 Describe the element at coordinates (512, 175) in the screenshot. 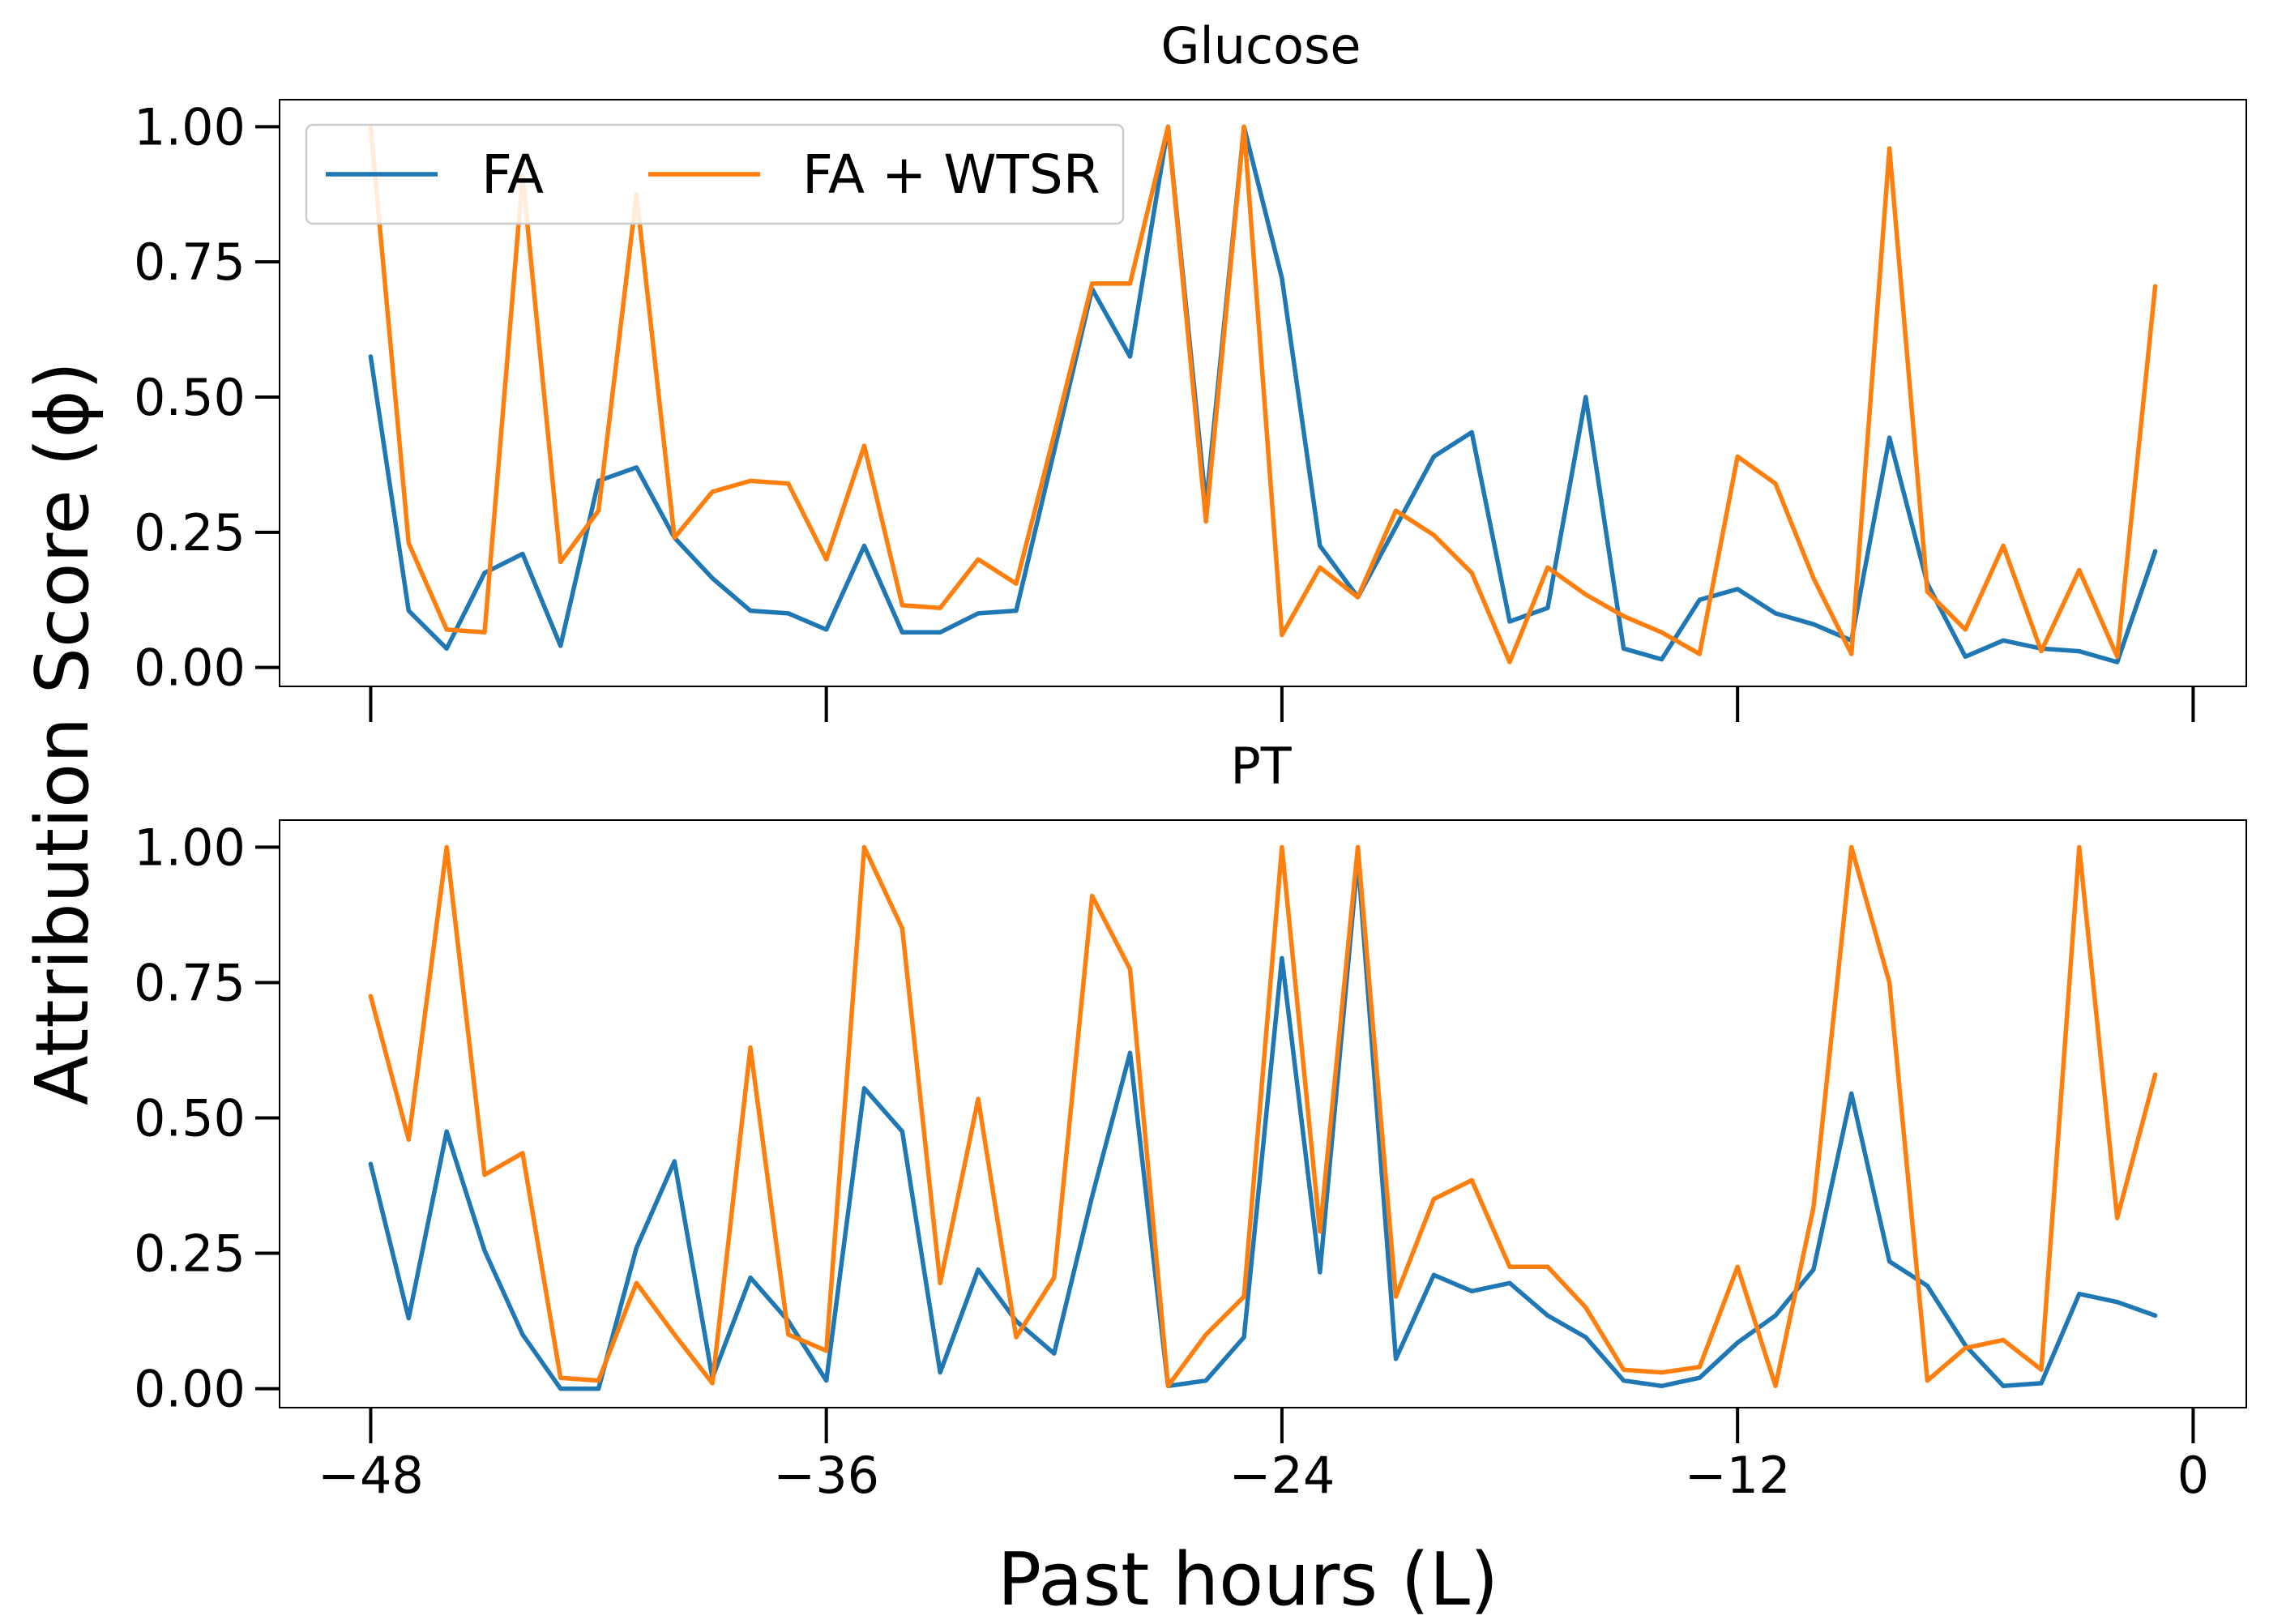

I see `legend-label-fa: FA` at that location.